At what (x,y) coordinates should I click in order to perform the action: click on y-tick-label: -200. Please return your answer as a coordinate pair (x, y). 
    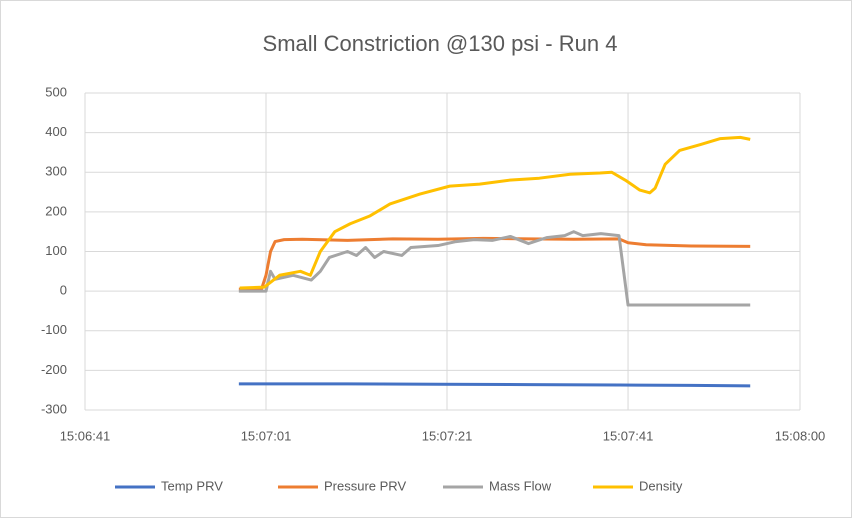
    Looking at the image, I should click on (54, 369).